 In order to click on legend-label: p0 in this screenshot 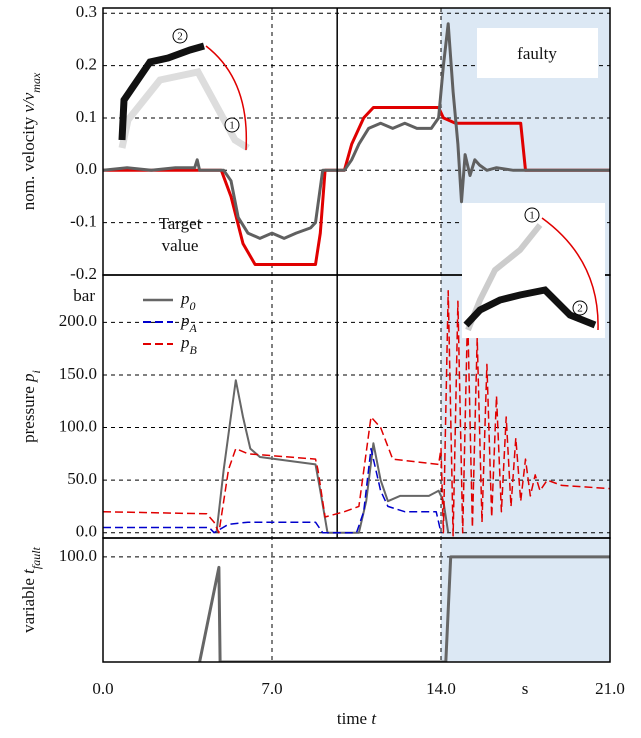, I will do `click(188, 301)`.